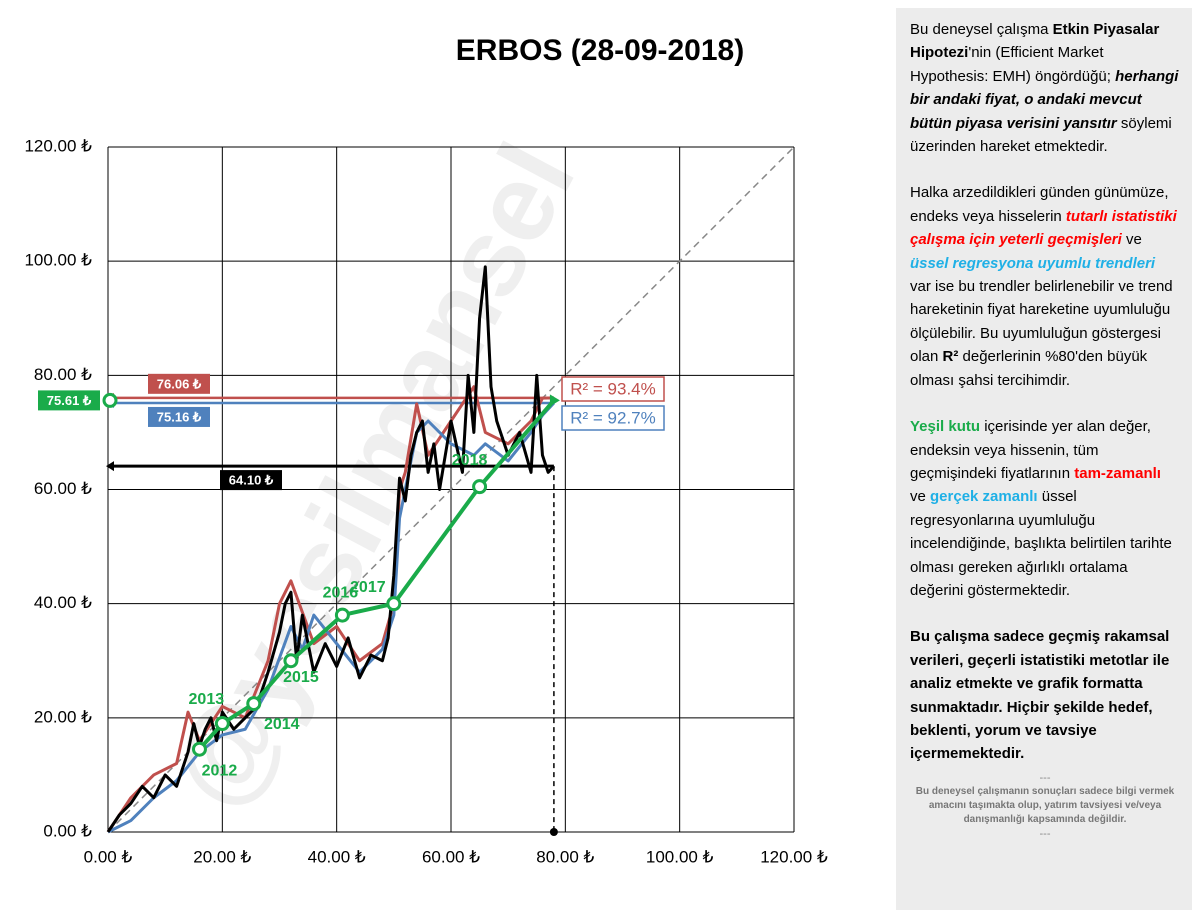 The height and width of the screenshot is (918, 1200). I want to click on x-tick-label: 60.00 ₺, so click(451, 856).